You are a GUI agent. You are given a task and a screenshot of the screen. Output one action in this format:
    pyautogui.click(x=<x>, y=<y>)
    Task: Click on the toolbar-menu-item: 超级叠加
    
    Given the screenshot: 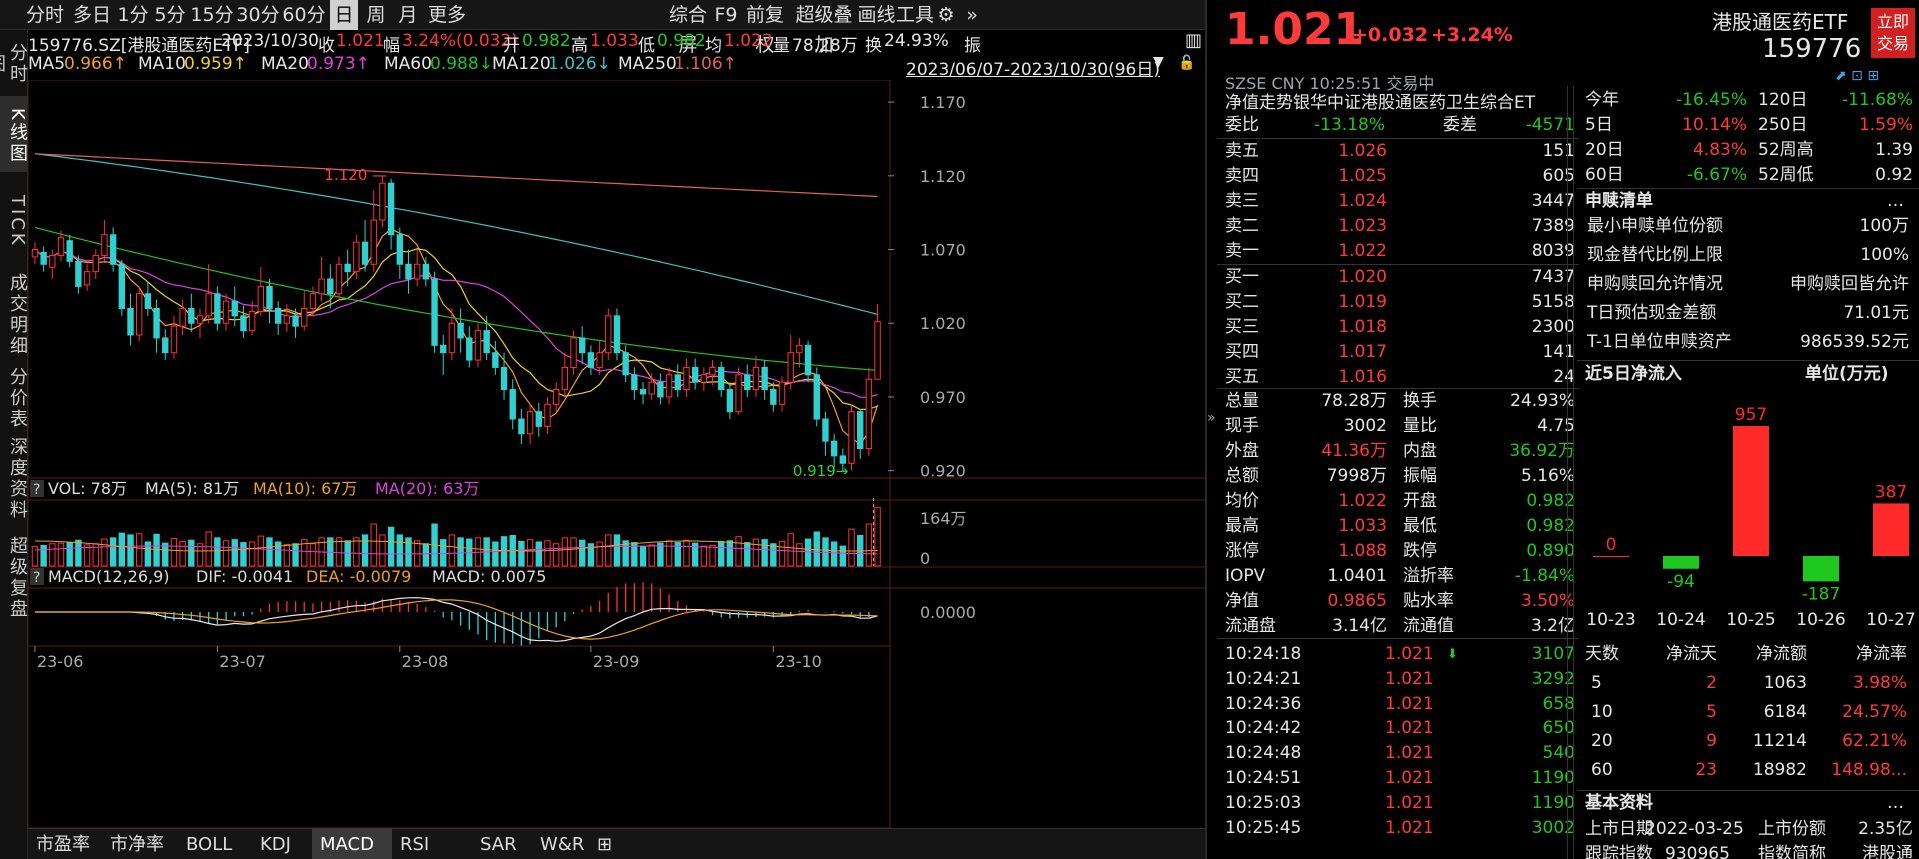 What is the action you would take?
    pyautogui.click(x=824, y=30)
    